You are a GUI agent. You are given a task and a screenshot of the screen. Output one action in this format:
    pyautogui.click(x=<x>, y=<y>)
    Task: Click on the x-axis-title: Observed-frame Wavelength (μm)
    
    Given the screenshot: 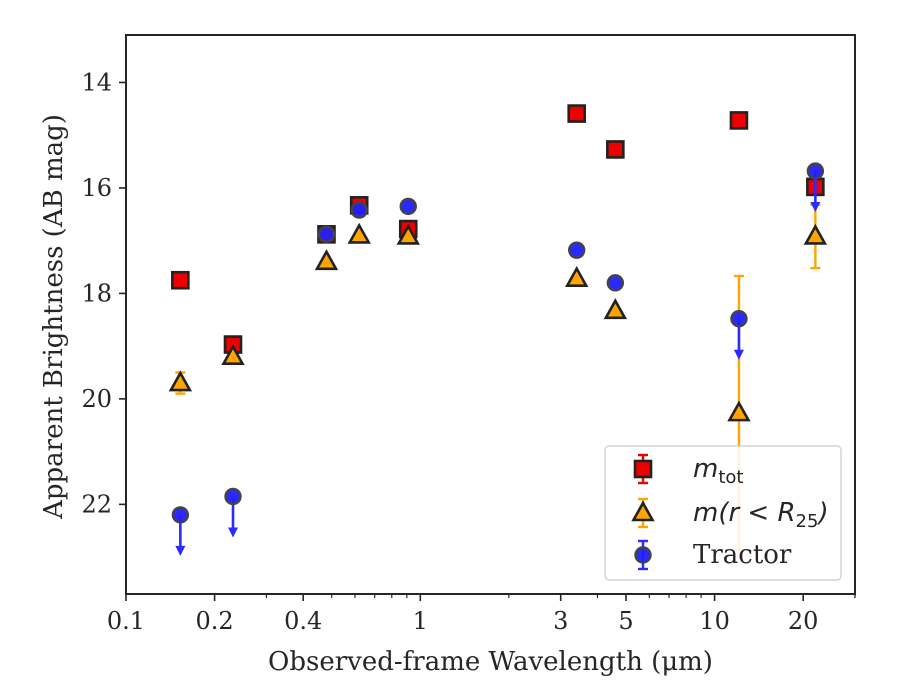 What is the action you would take?
    pyautogui.click(x=490, y=662)
    